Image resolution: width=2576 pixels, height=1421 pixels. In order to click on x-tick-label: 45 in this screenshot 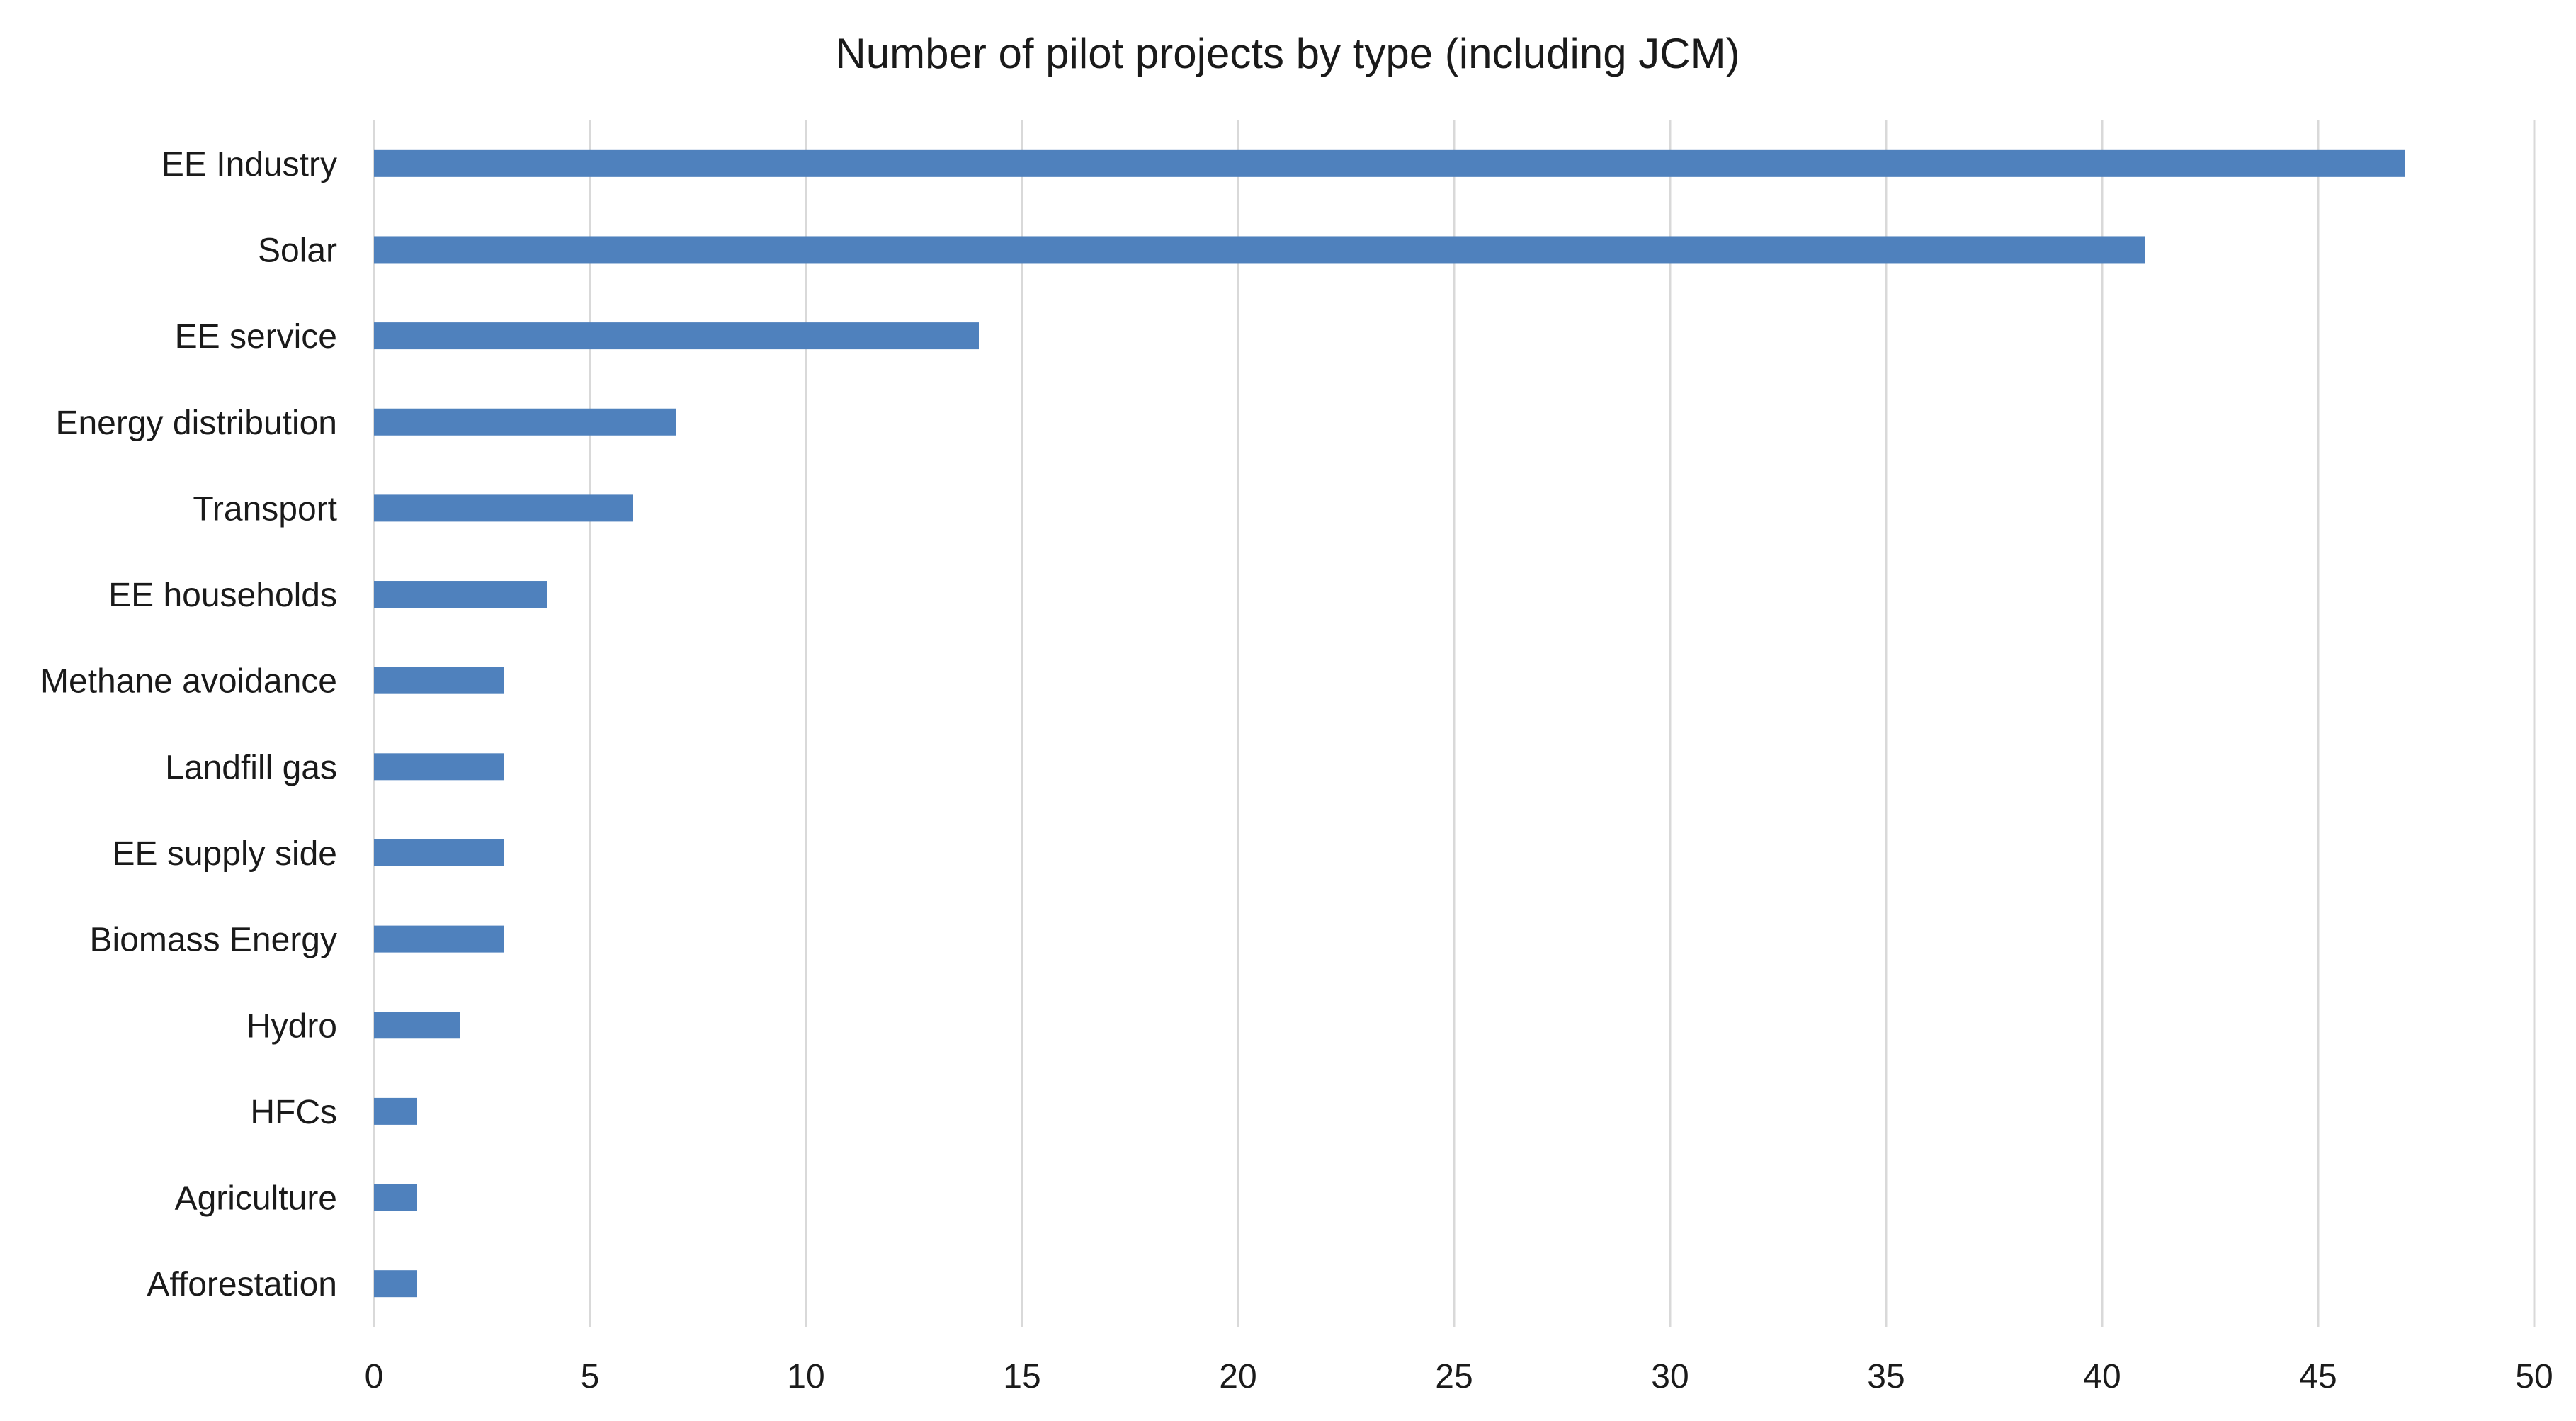, I will do `click(2318, 1376)`.